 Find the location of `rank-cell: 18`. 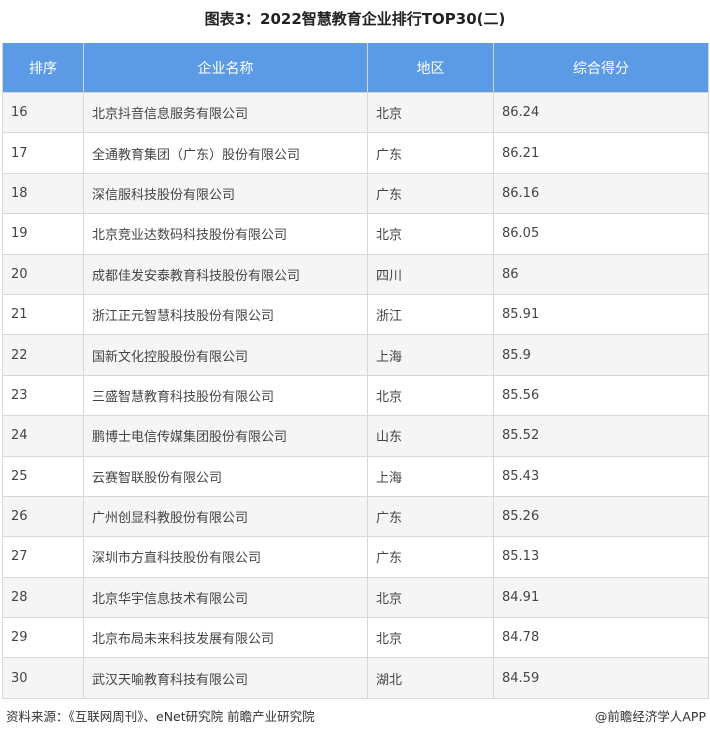

rank-cell: 18 is located at coordinates (43, 193).